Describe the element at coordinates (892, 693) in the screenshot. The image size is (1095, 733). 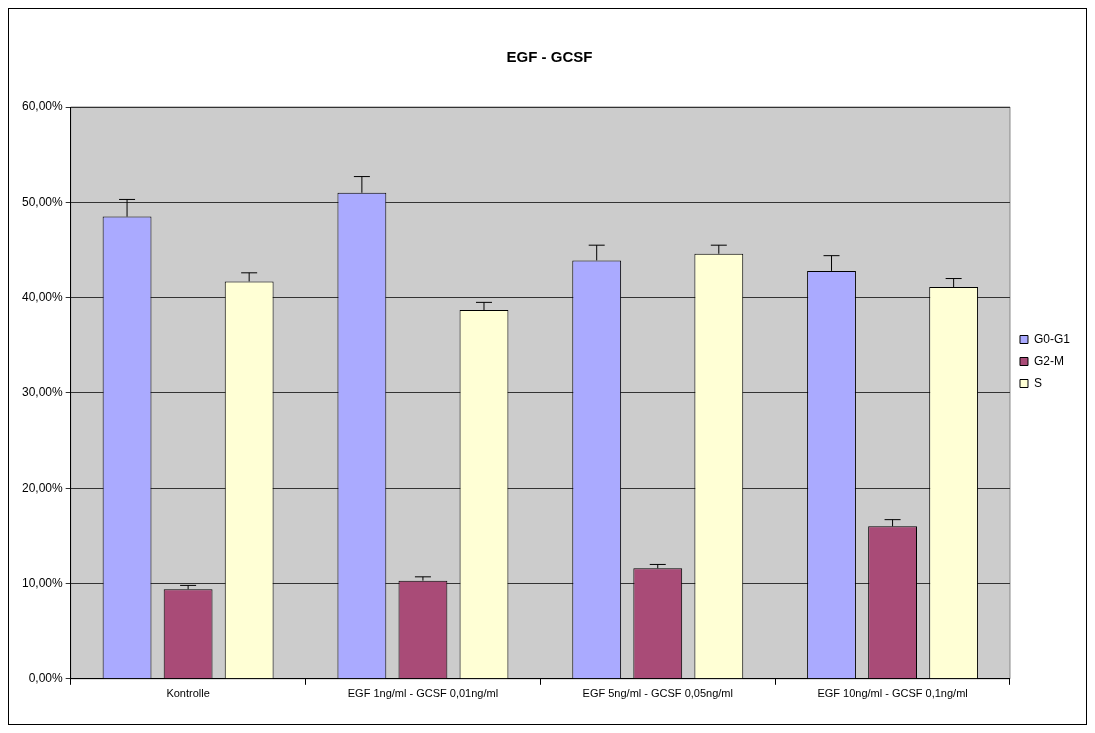
I see `x-tick-label: EGF 10ng/ml - GCSF 0,1ng/ml` at that location.